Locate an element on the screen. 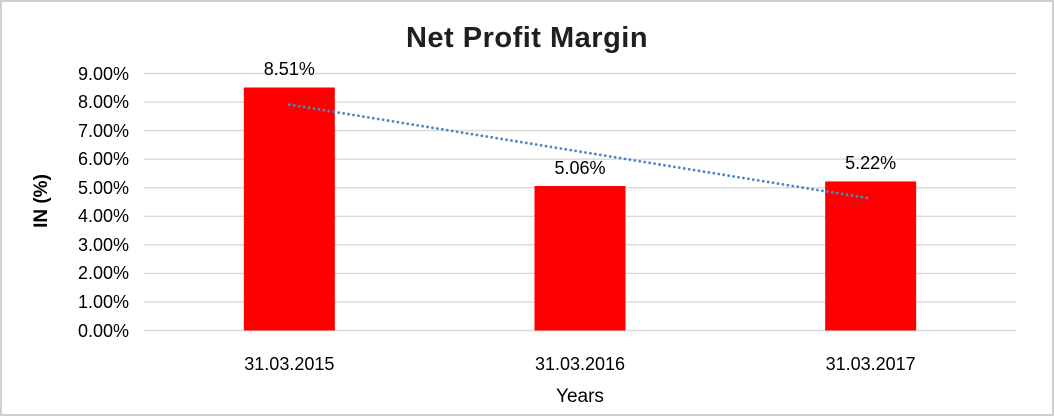 Image resolution: width=1054 pixels, height=416 pixels. bar-31.03.2017 is located at coordinates (871, 256).